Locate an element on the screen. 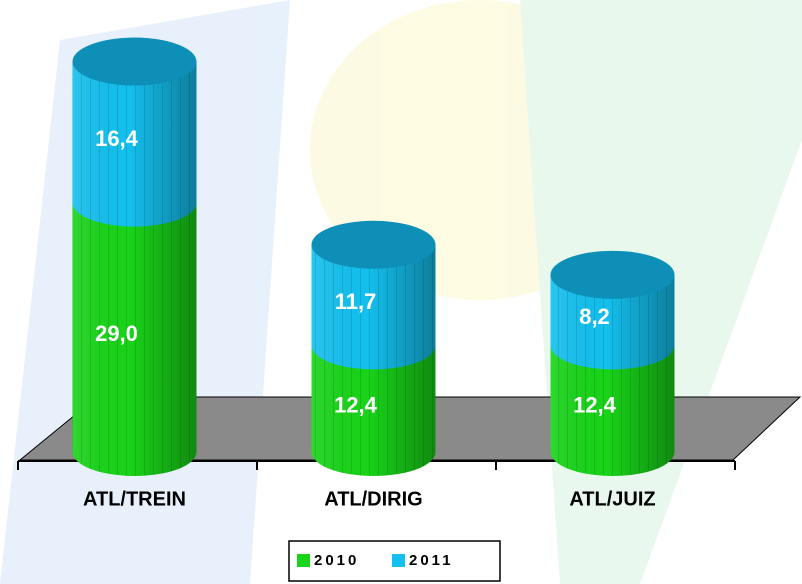  legend-label: 2010 is located at coordinates (336, 560).